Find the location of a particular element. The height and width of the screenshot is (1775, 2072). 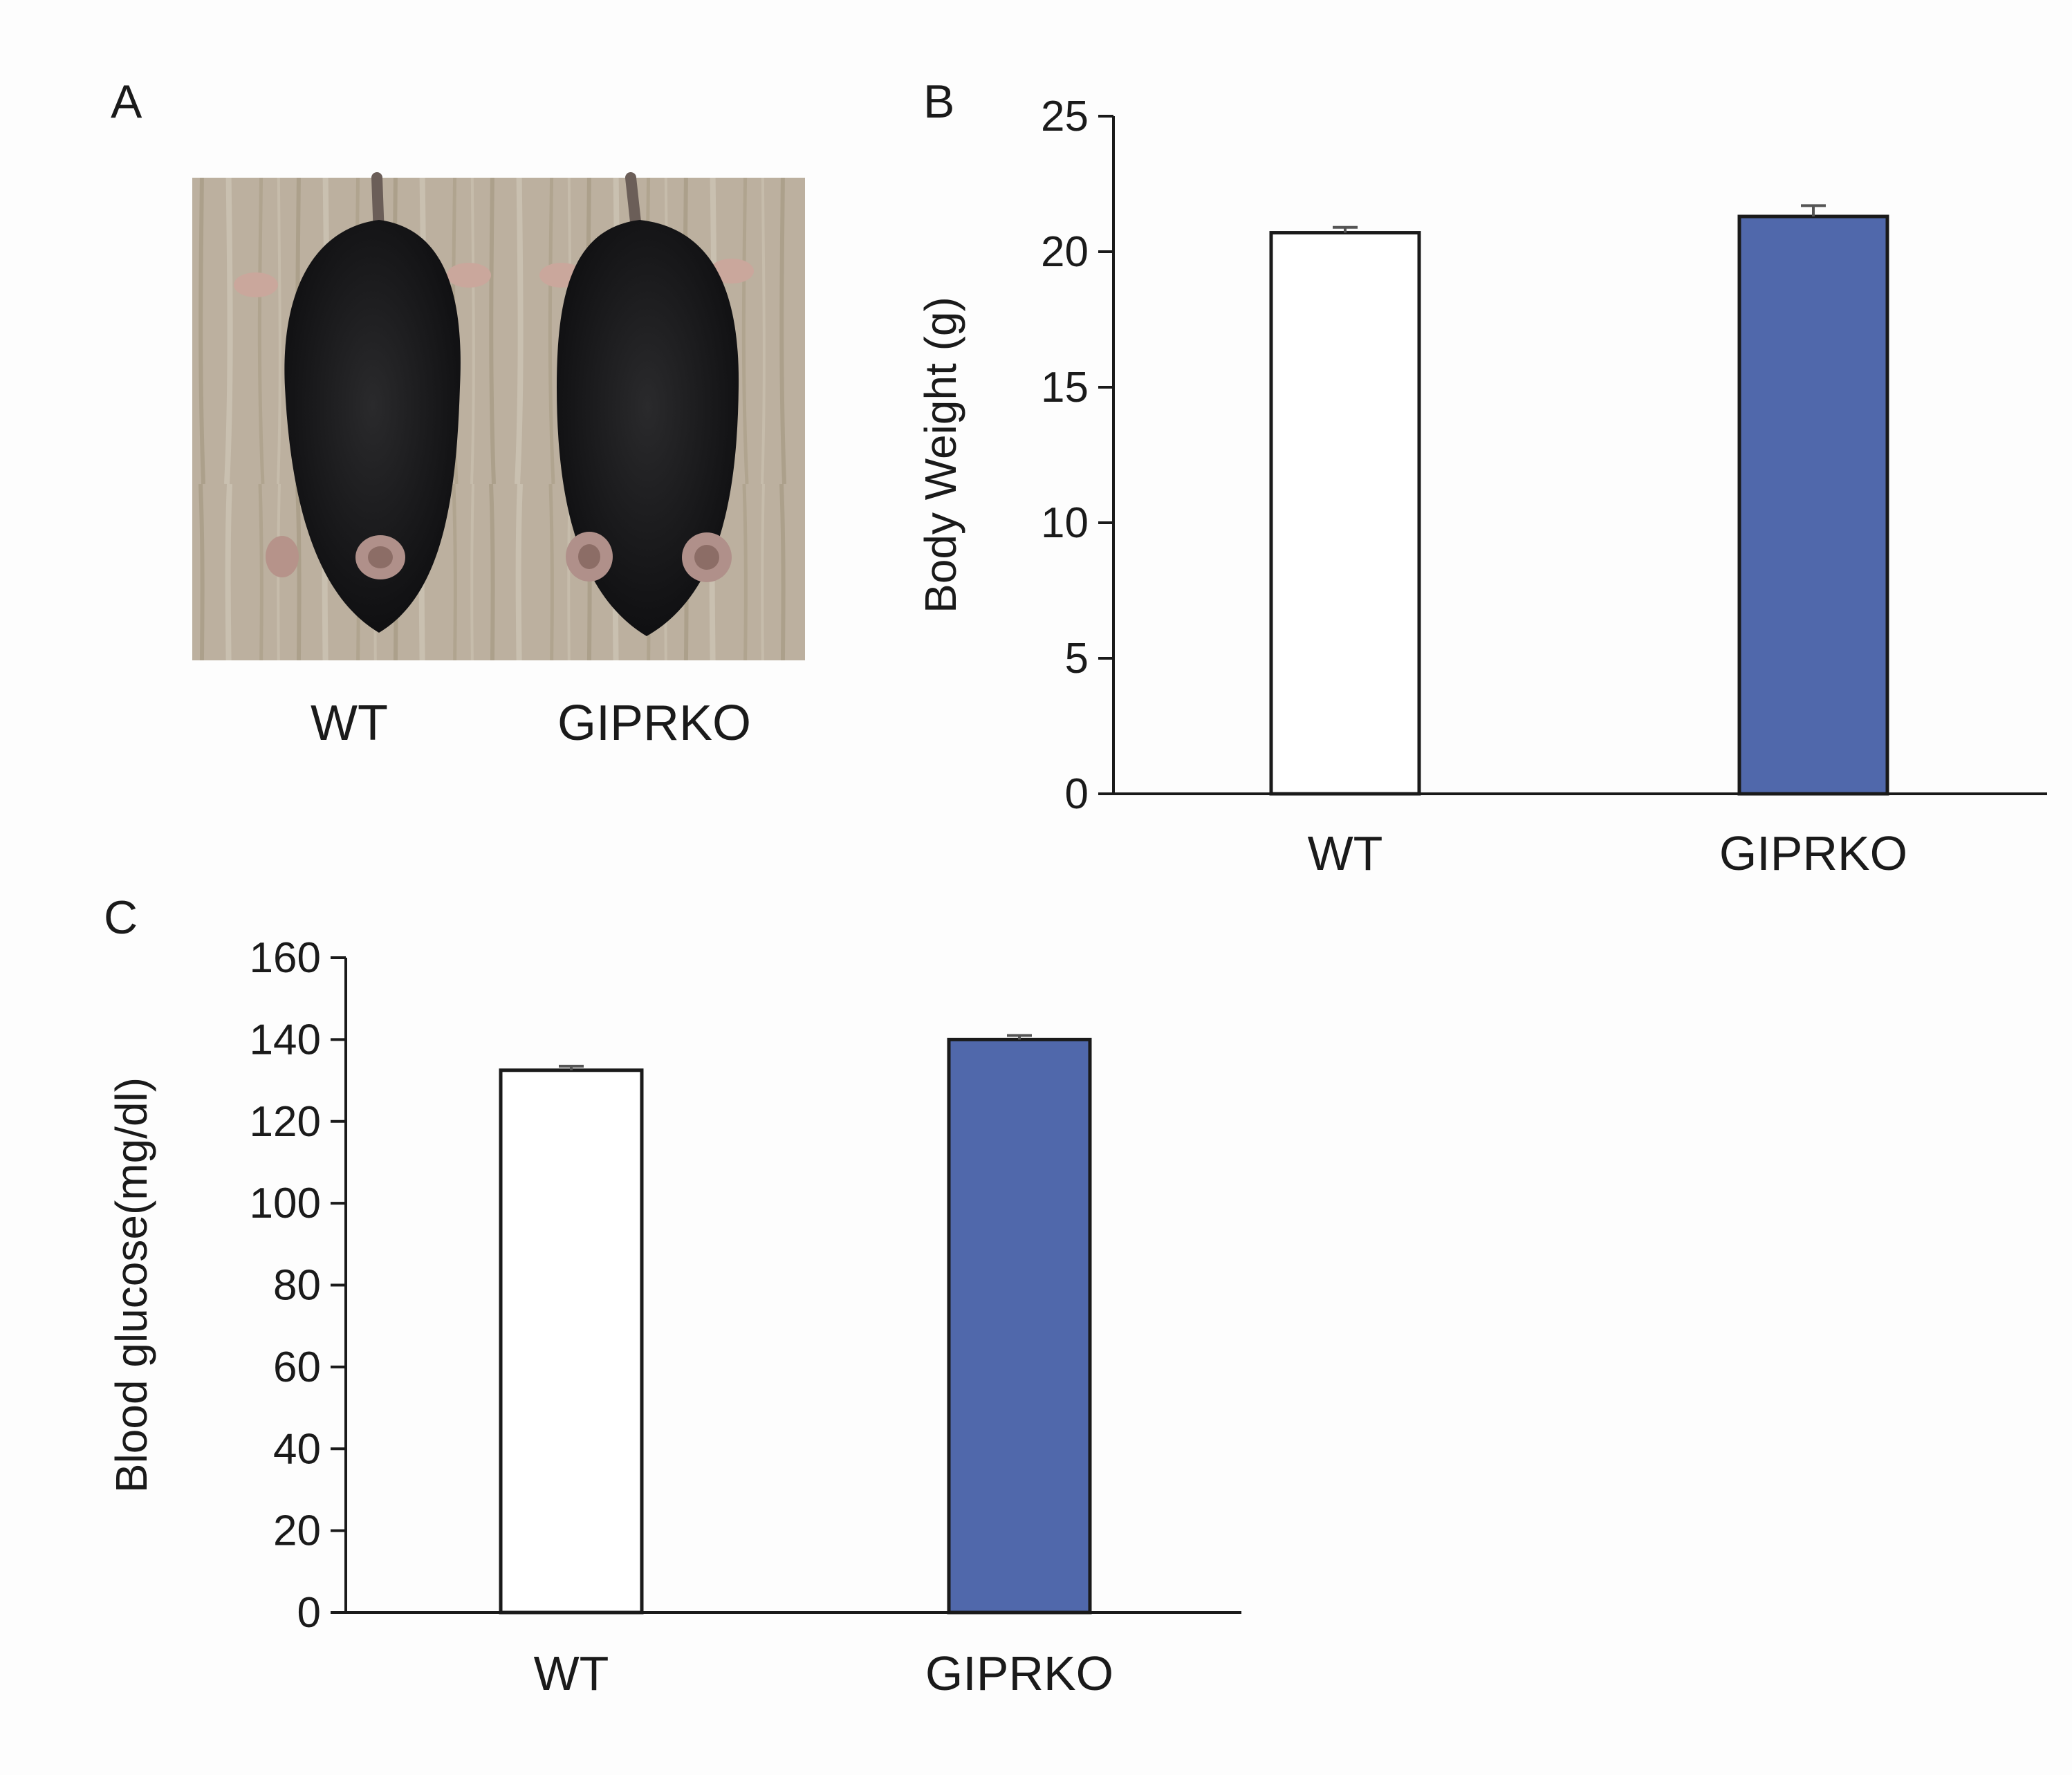

y-tick-label: 10 is located at coordinates (1065, 523).